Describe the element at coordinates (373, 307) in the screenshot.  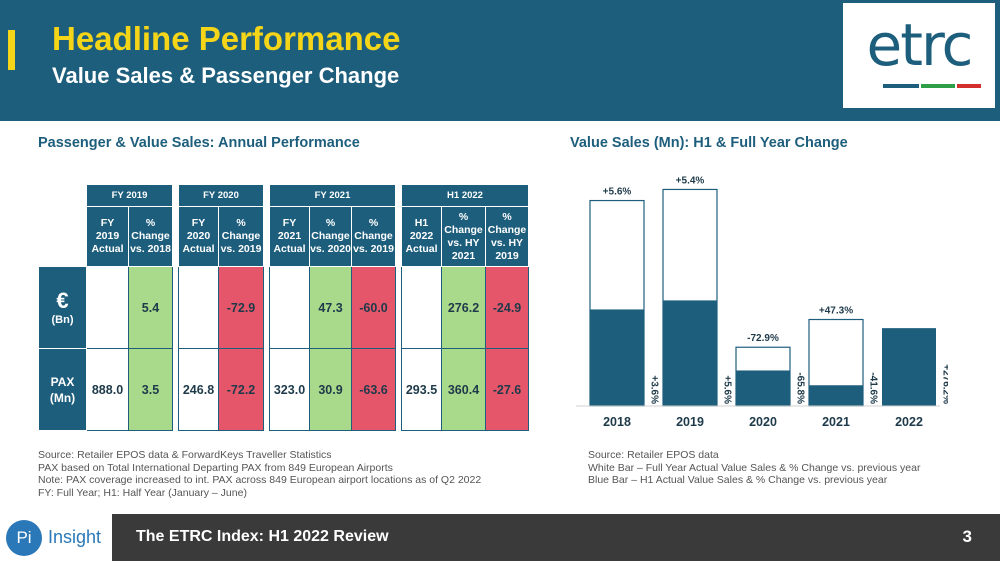
I see `table-cell: -60.0` at that location.